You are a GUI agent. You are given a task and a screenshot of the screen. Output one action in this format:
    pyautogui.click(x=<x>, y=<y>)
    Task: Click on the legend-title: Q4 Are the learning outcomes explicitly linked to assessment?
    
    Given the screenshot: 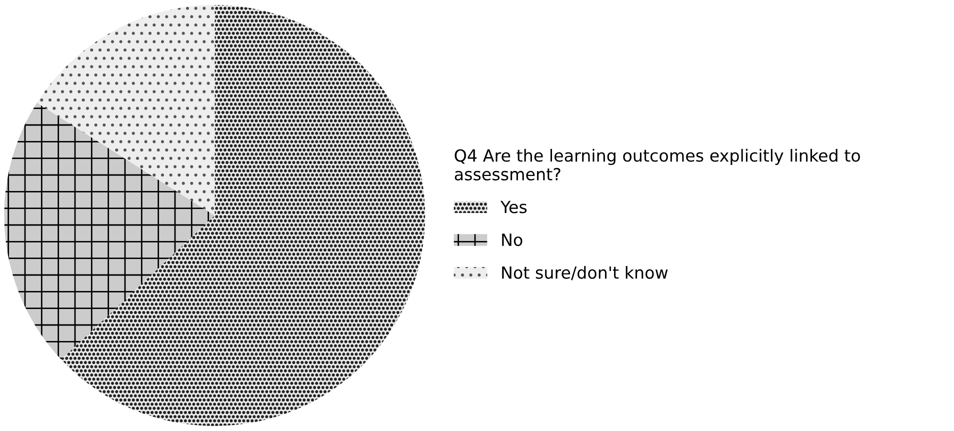 What is the action you would take?
    pyautogui.click(x=657, y=164)
    